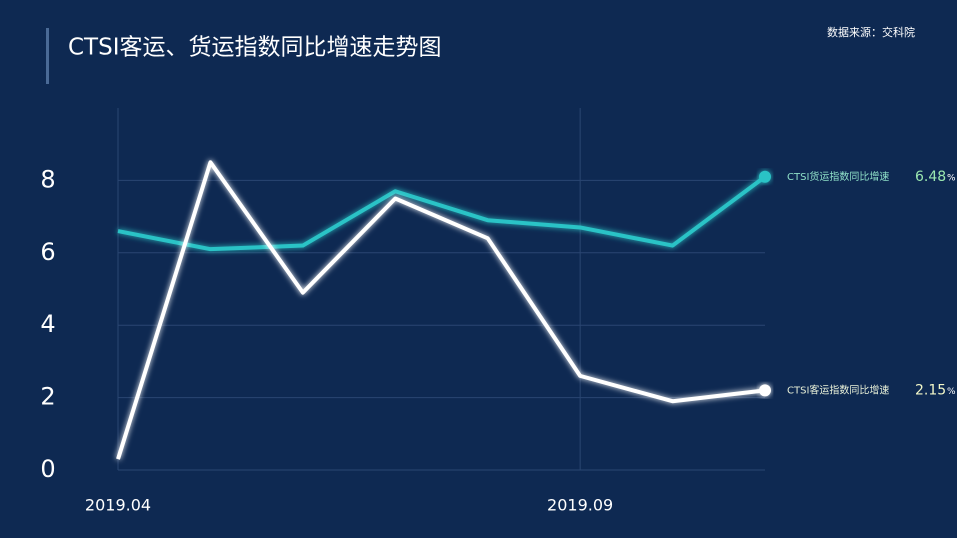  What do you see at coordinates (838, 176) in the screenshot?
I see `series-label: CTSI货运指数同比增速` at bounding box center [838, 176].